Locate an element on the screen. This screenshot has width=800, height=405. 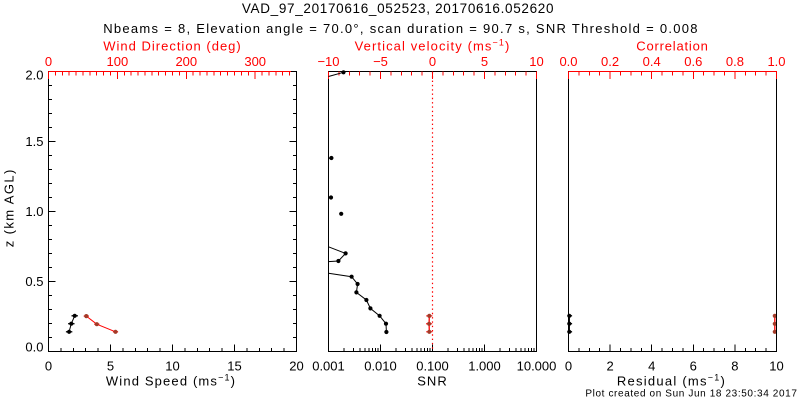
svg-text: 6 is located at coordinates (693, 366).